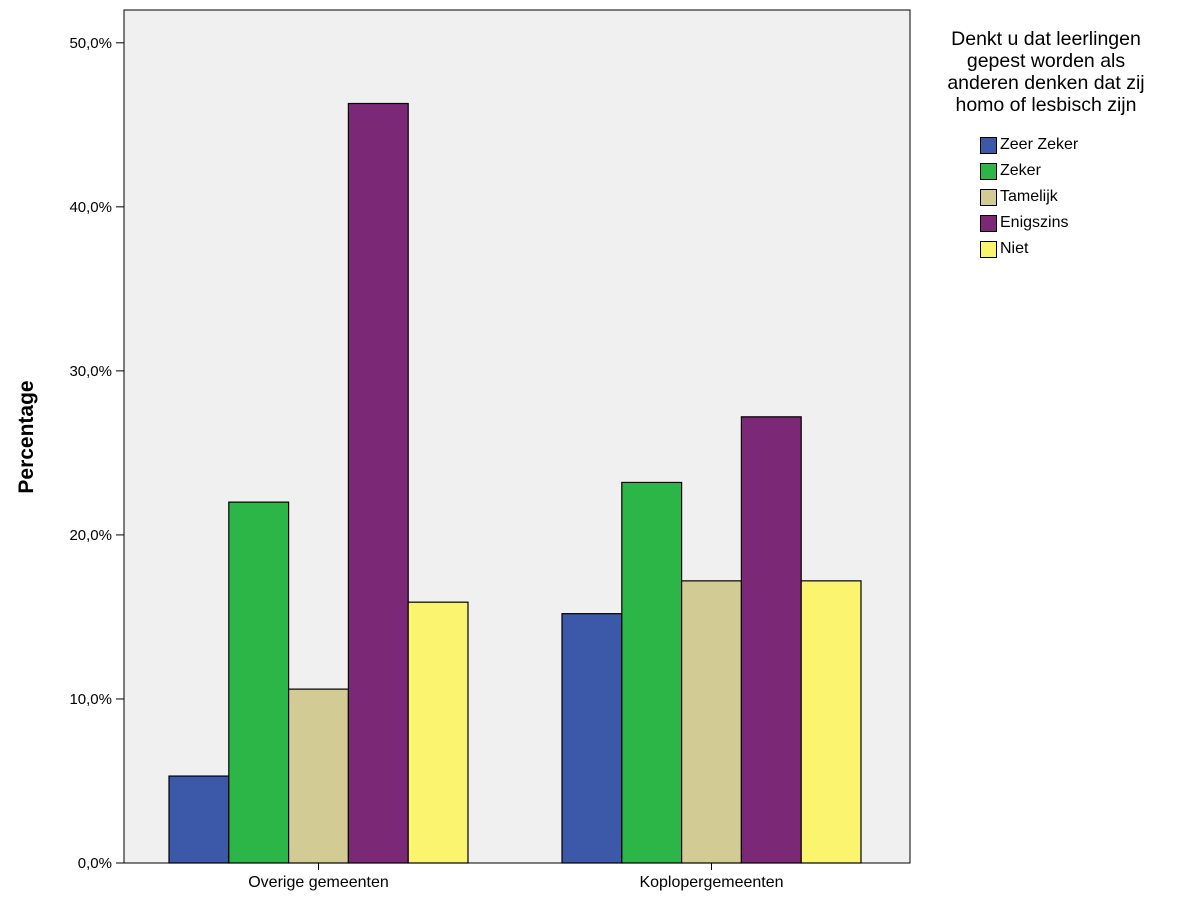  I want to click on legend-item-tamelijk: Tamelijk, so click(1083, 197).